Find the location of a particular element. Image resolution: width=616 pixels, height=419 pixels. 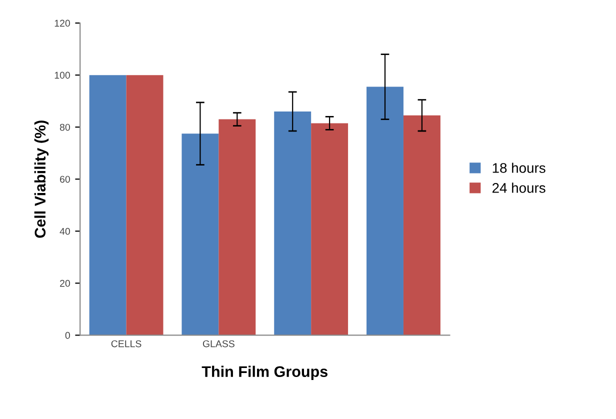

x-tick-label: GLASS is located at coordinates (218, 344).